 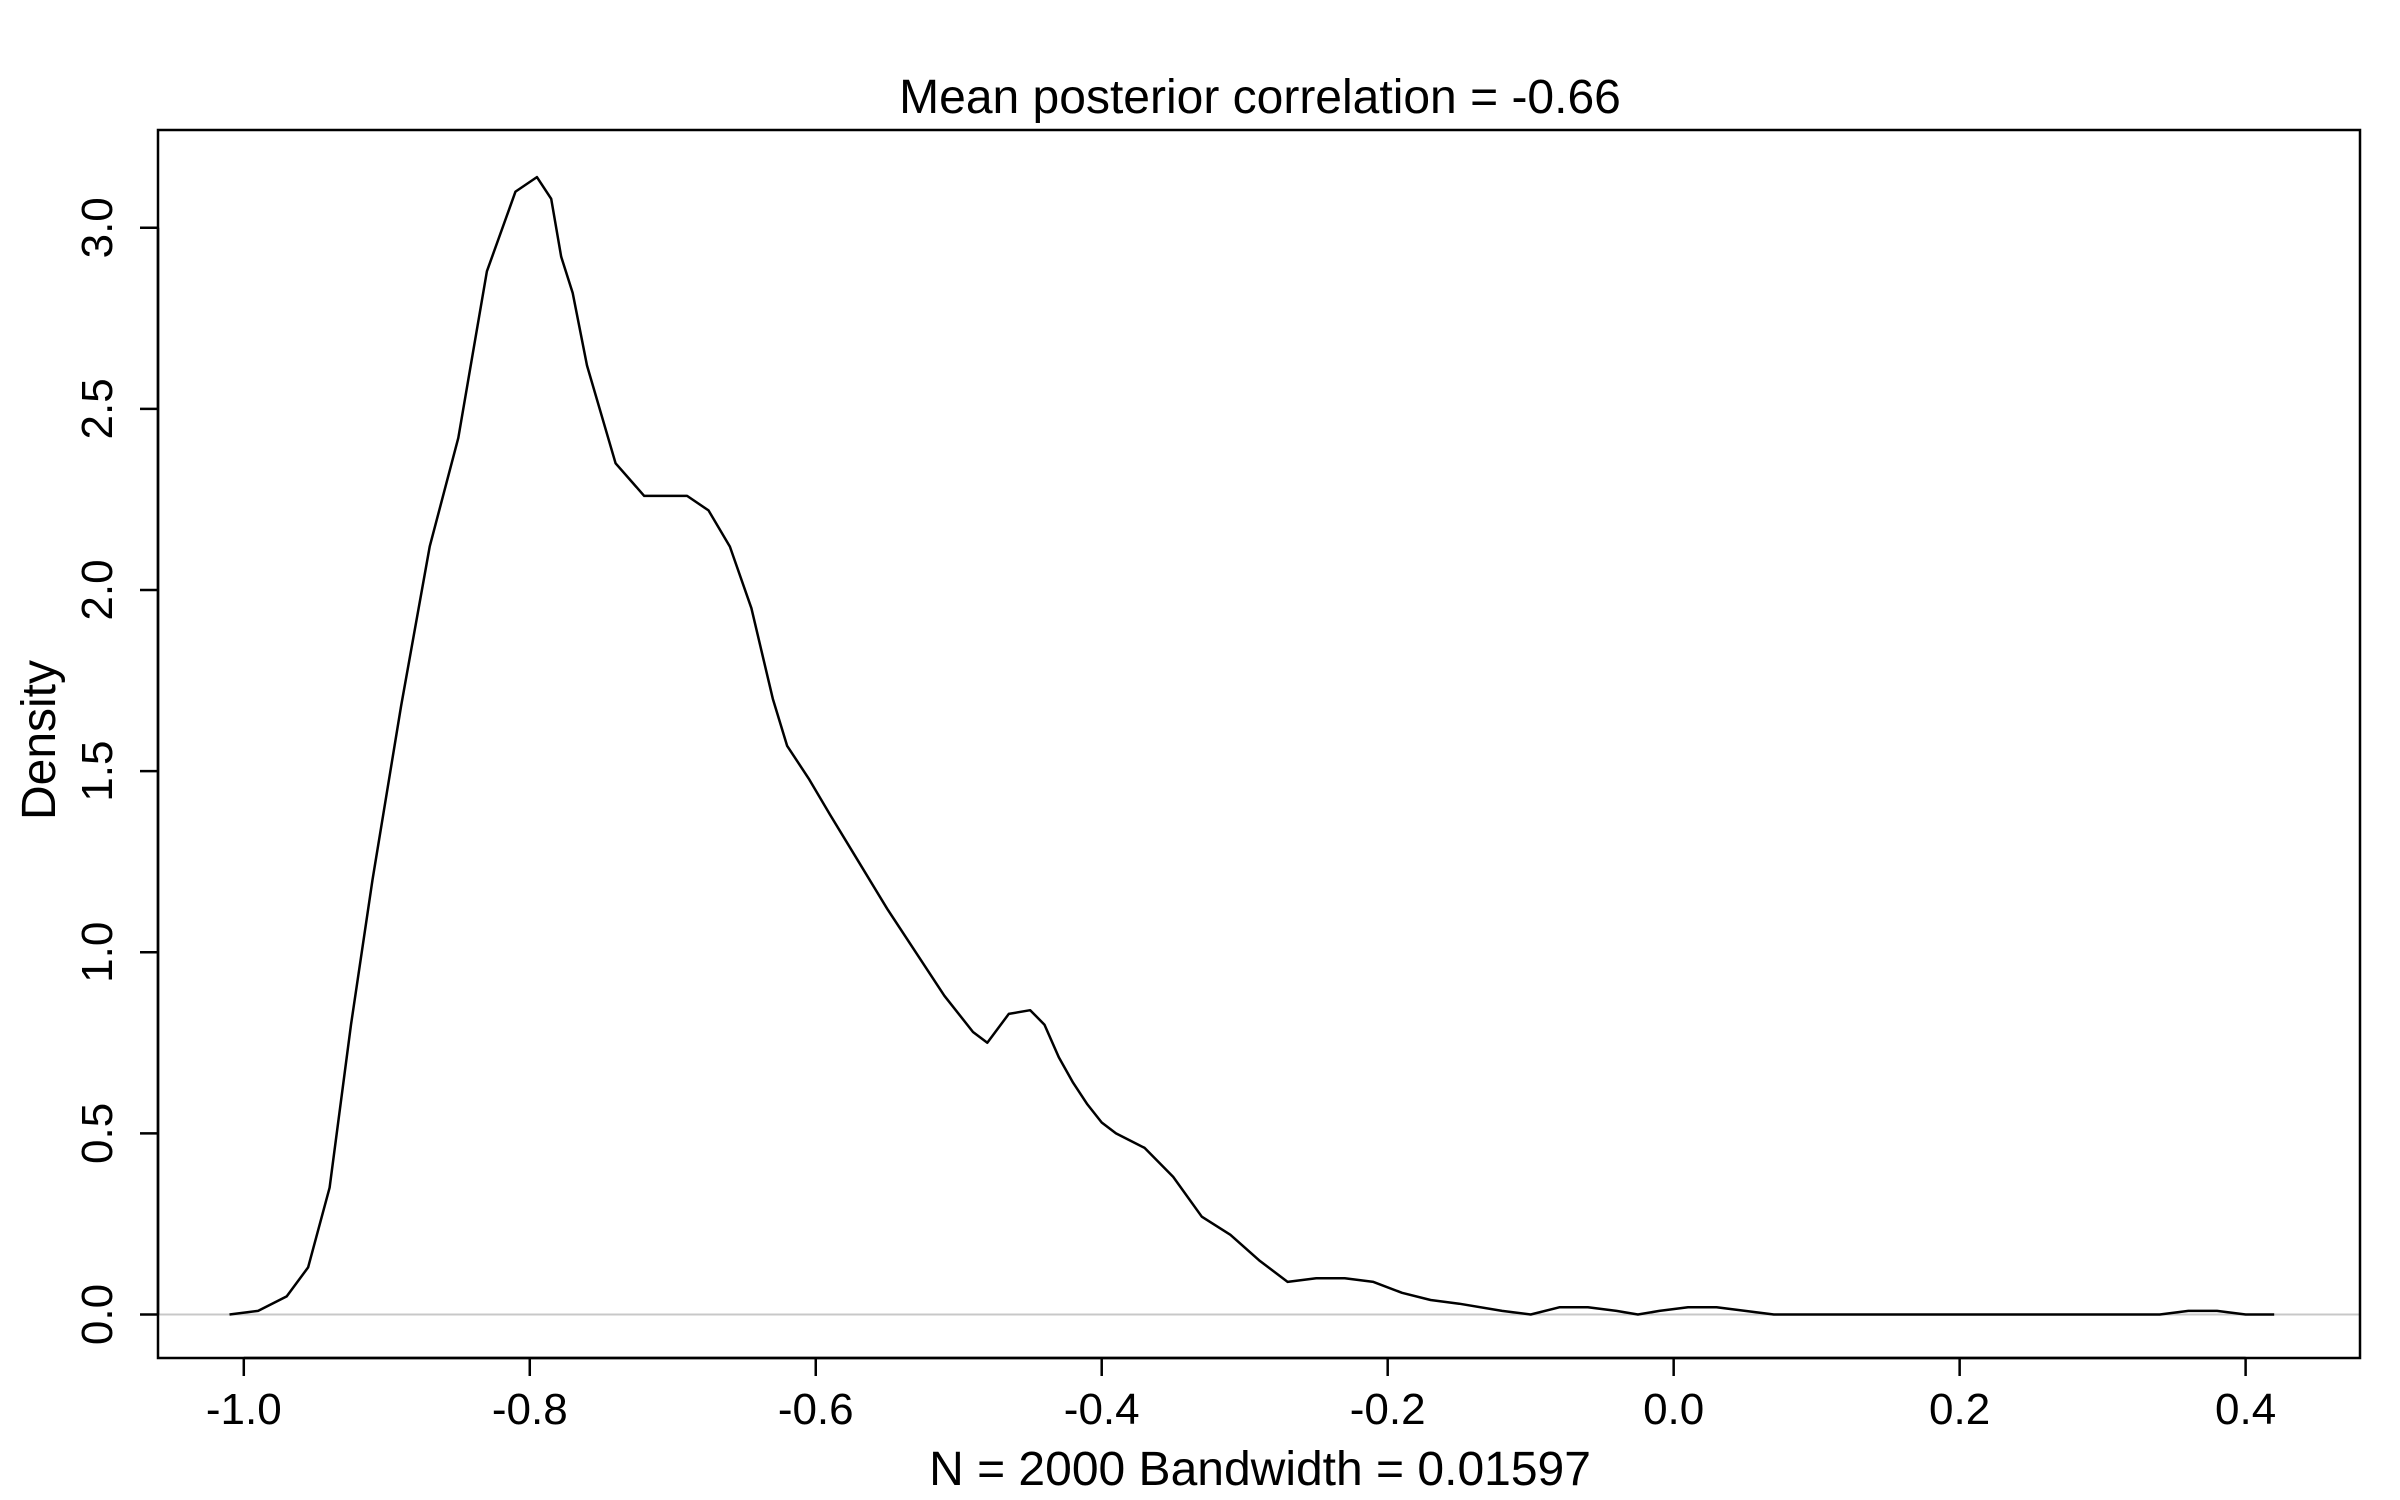 I want to click on x-tick-label: 0.4, so click(x=2245, y=1409).